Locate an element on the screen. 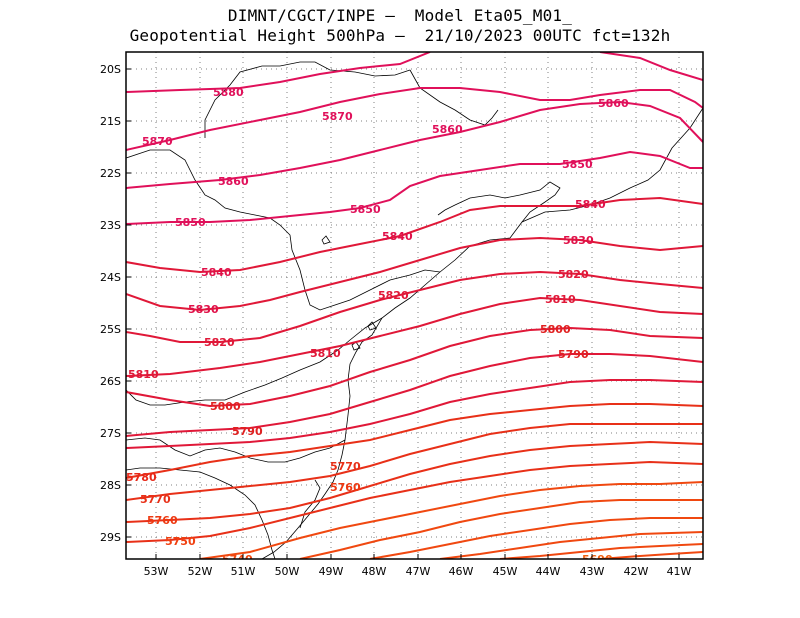 The width and height of the screenshot is (800, 618). islands is located at coordinates (349, 293).